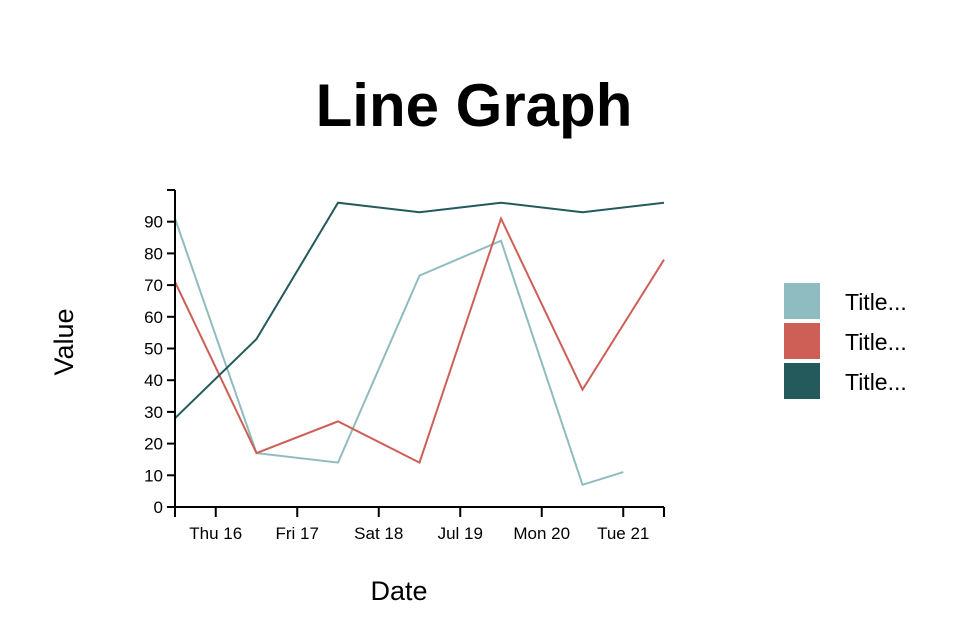  Describe the element at coordinates (419, 525) in the screenshot. I see `x-ticks: Thu 16 Fri 17 Sat 18 Jul 19 Mon 20 Tue 21` at that location.